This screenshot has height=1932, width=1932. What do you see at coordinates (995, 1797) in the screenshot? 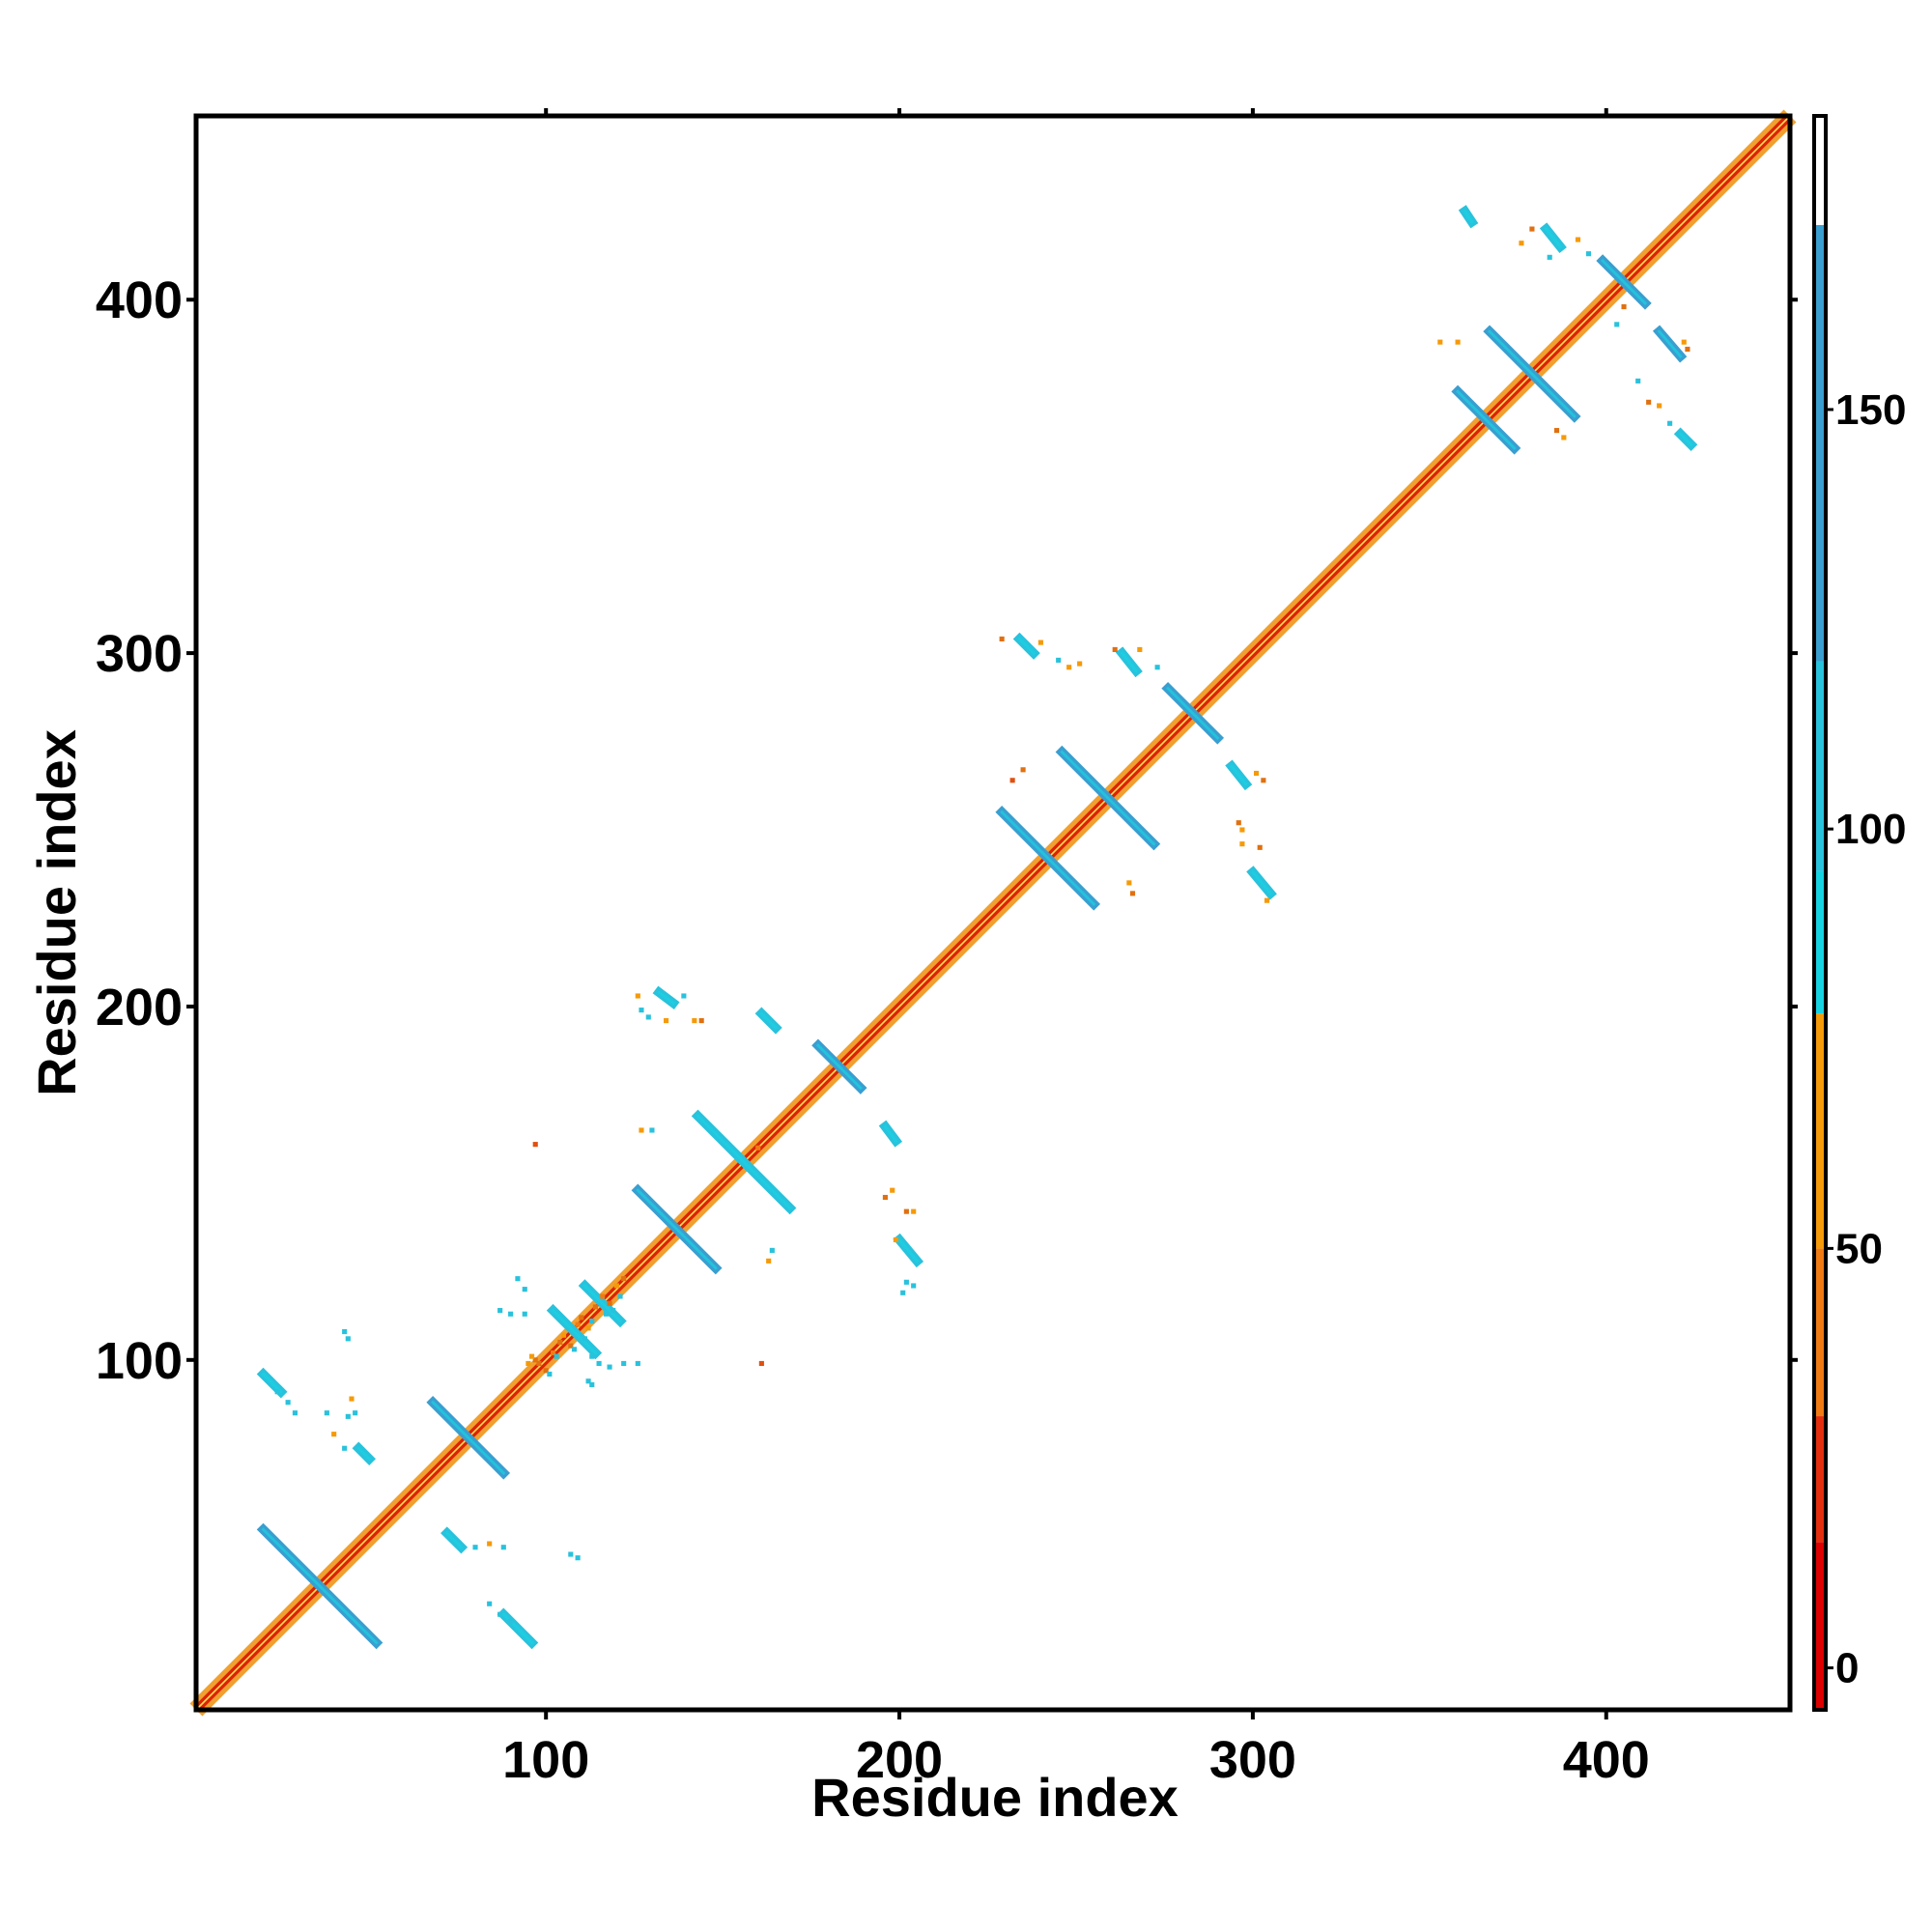
I see `x-axis-title: Residue index` at bounding box center [995, 1797].